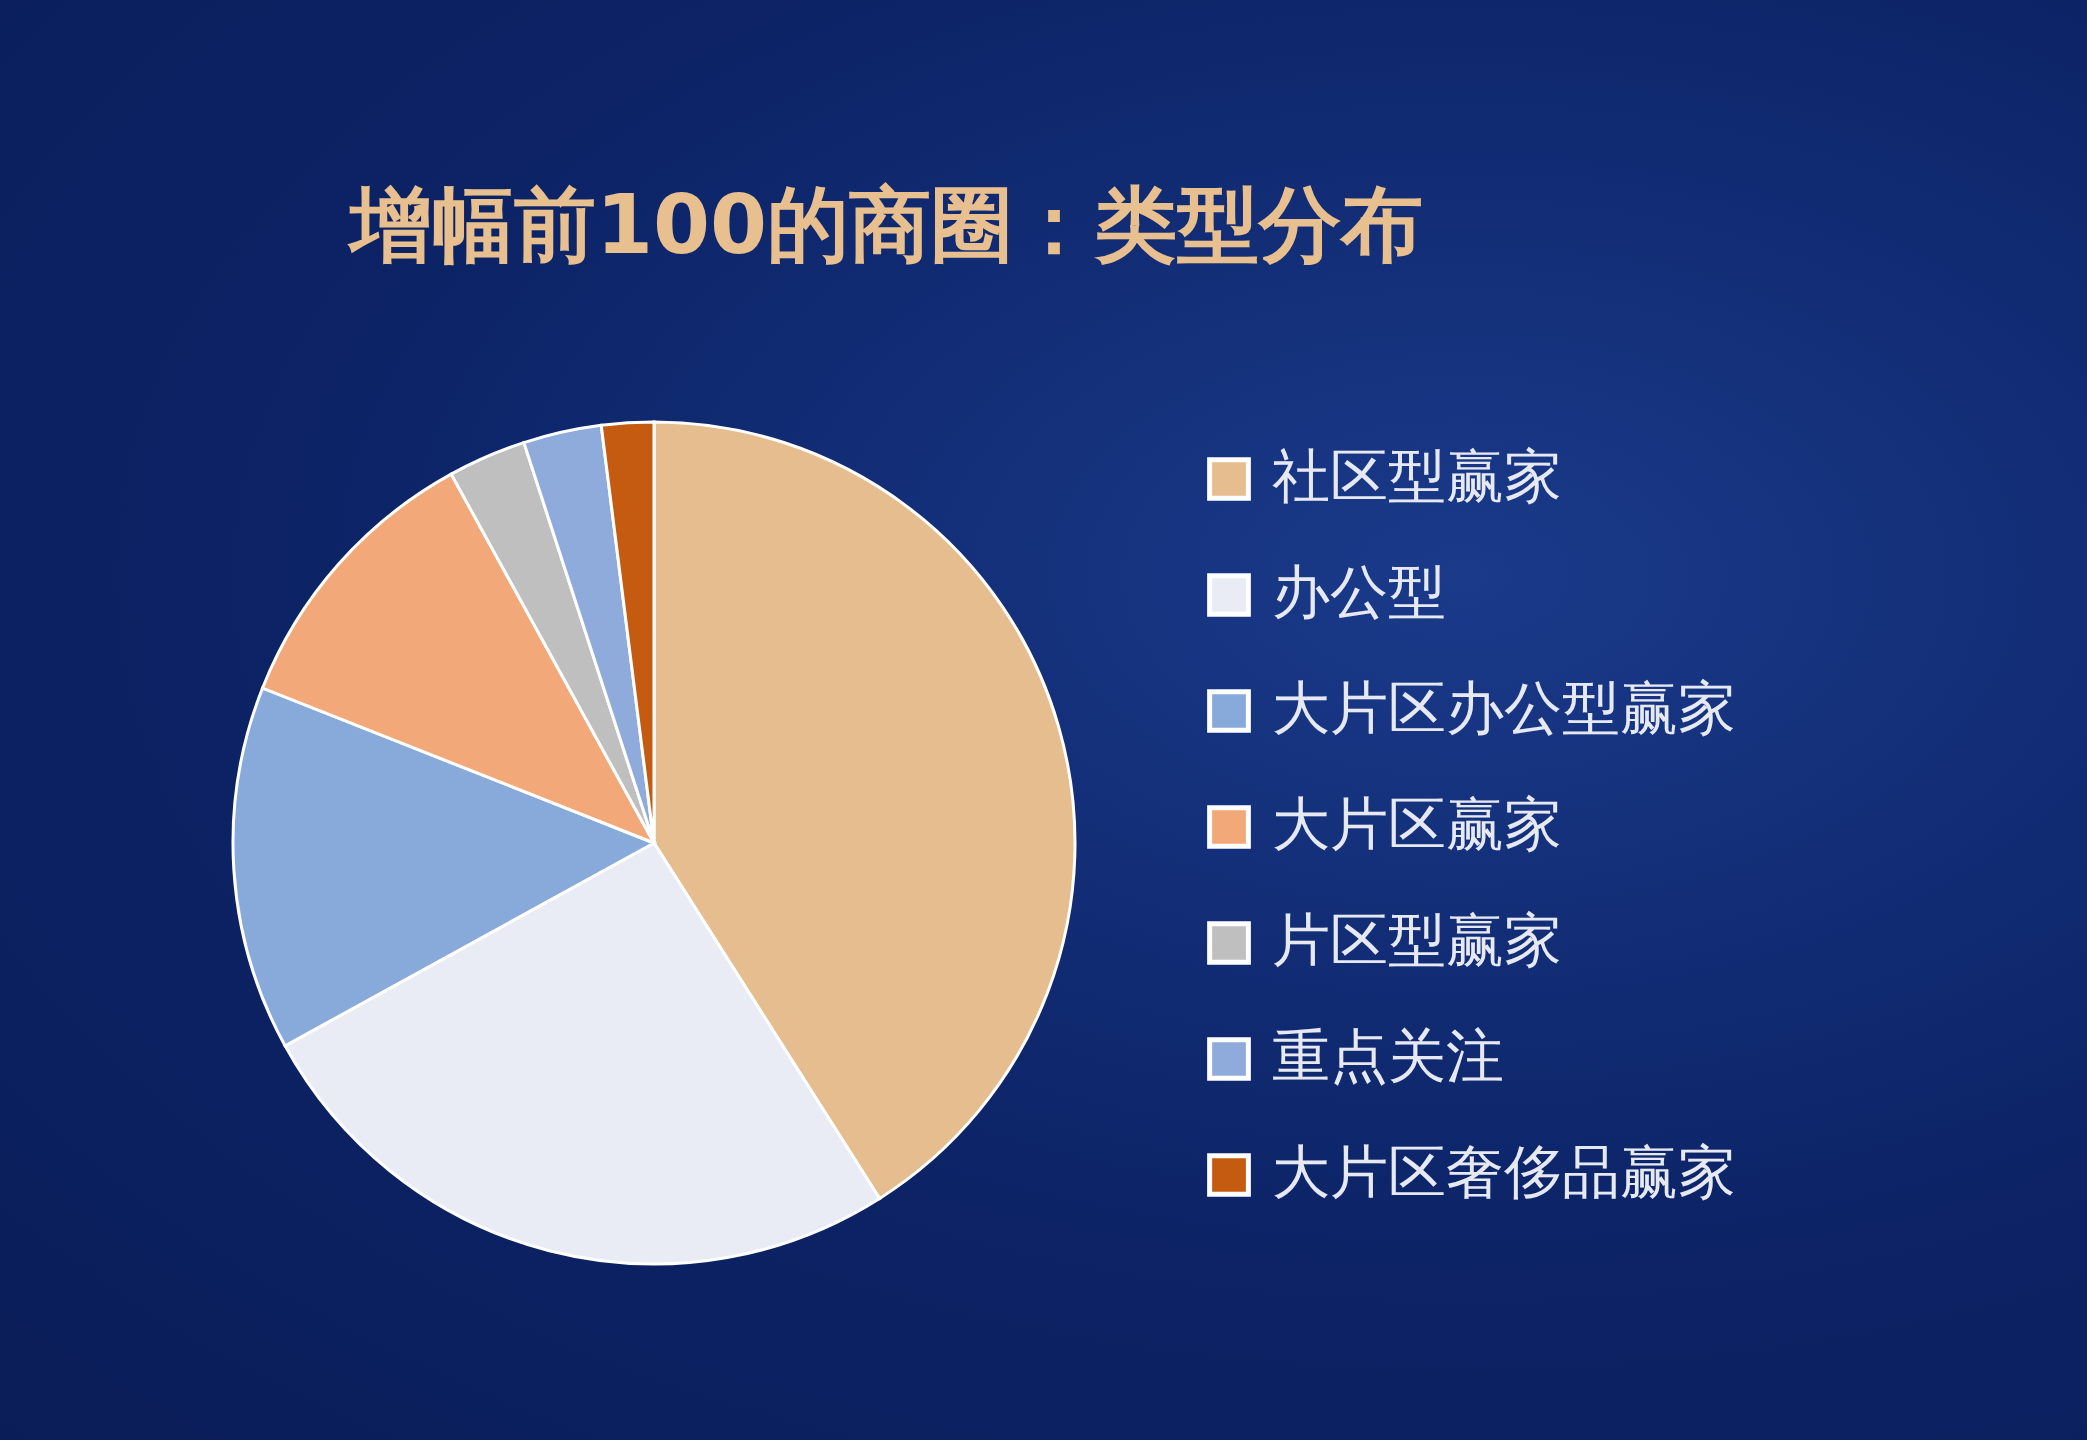  Describe the element at coordinates (1504, 708) in the screenshot. I see `legend-label: 大片区办公型赢家` at that location.